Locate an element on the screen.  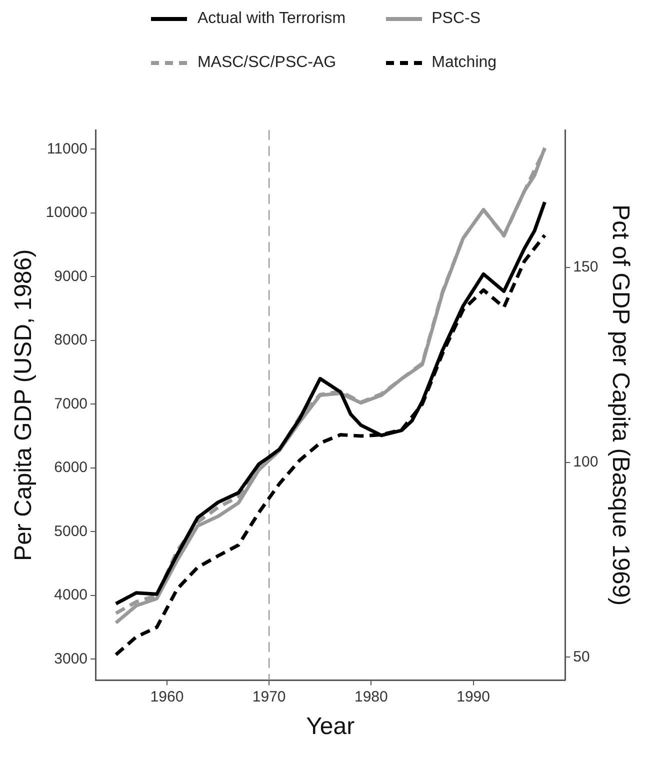
legend-label: Actual with Terrorism is located at coordinates (271, 19).